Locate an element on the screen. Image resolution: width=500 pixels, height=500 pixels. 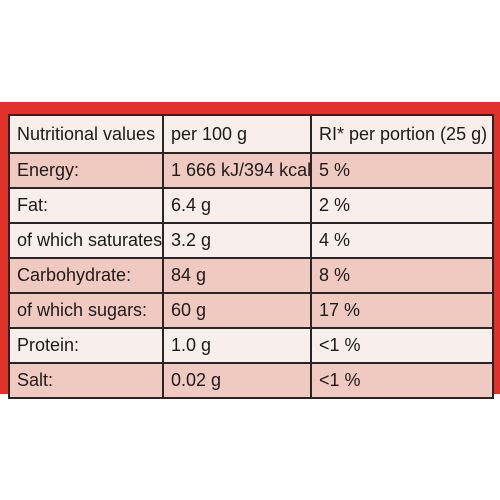
per-100g-value: 60 g is located at coordinates (237, 310).